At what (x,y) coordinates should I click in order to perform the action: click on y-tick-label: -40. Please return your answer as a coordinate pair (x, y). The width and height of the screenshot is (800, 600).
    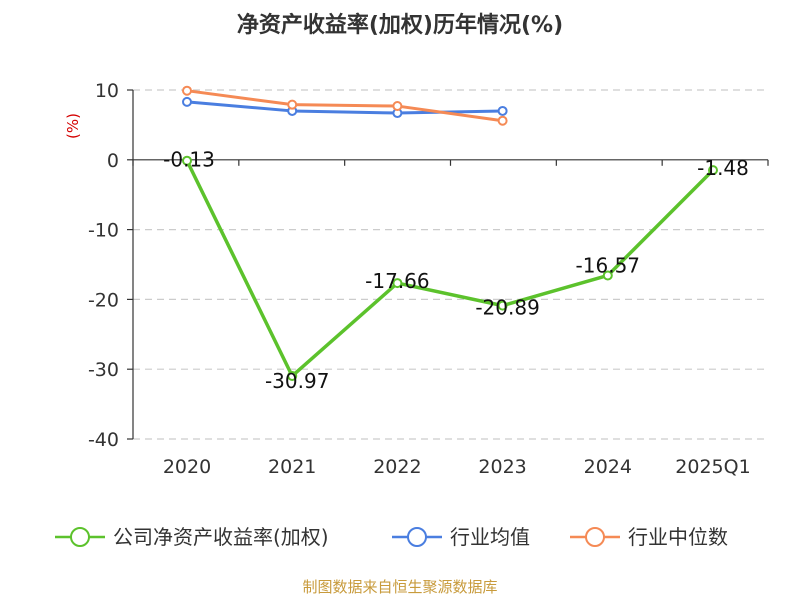
    Looking at the image, I should click on (103, 440).